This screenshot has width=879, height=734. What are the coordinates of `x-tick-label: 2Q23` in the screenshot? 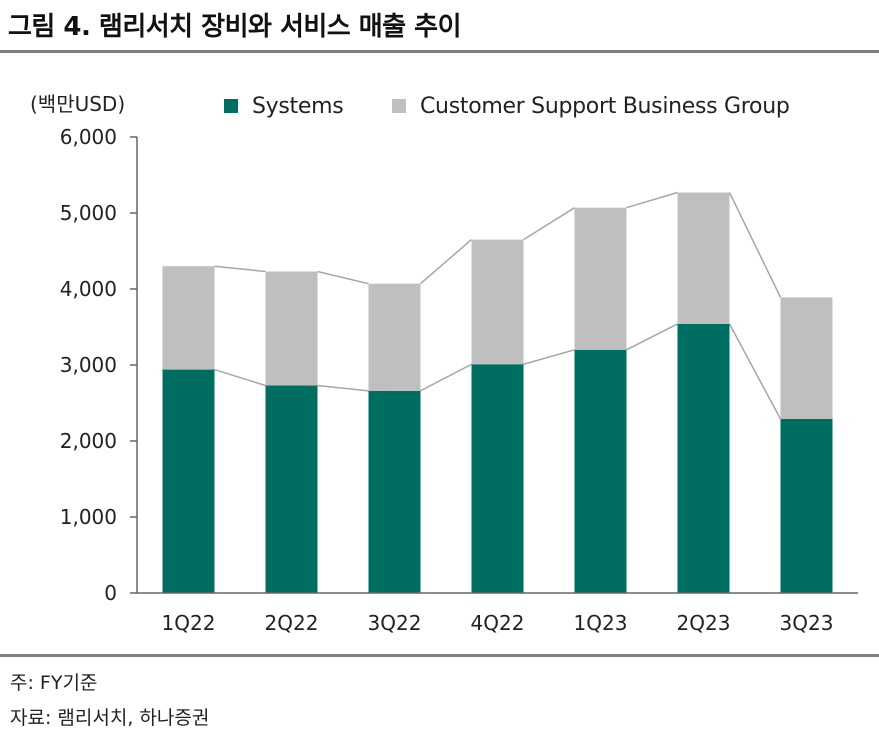 It's located at (704, 623).